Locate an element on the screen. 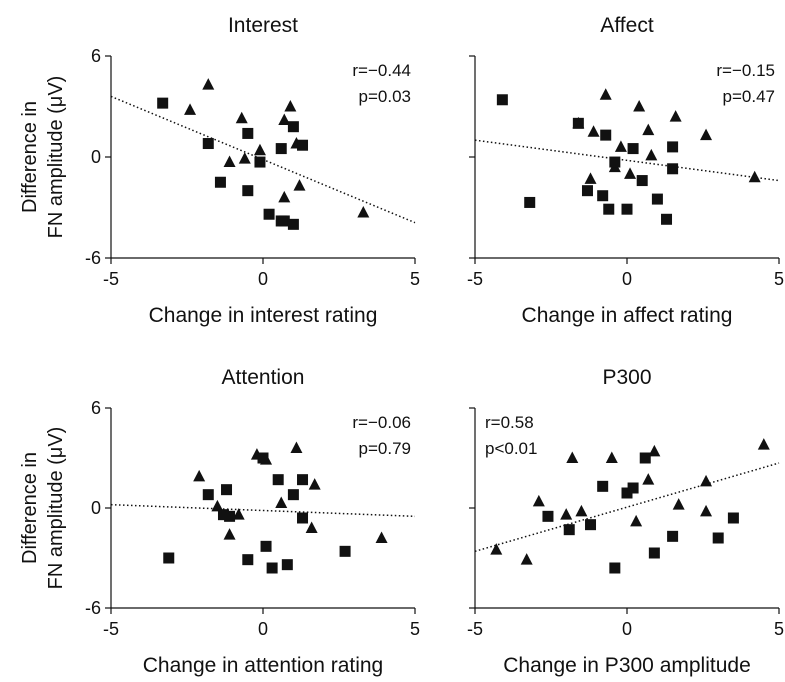 This screenshot has height=682, width=785. stat-label: p<0.01 is located at coordinates (511, 448).